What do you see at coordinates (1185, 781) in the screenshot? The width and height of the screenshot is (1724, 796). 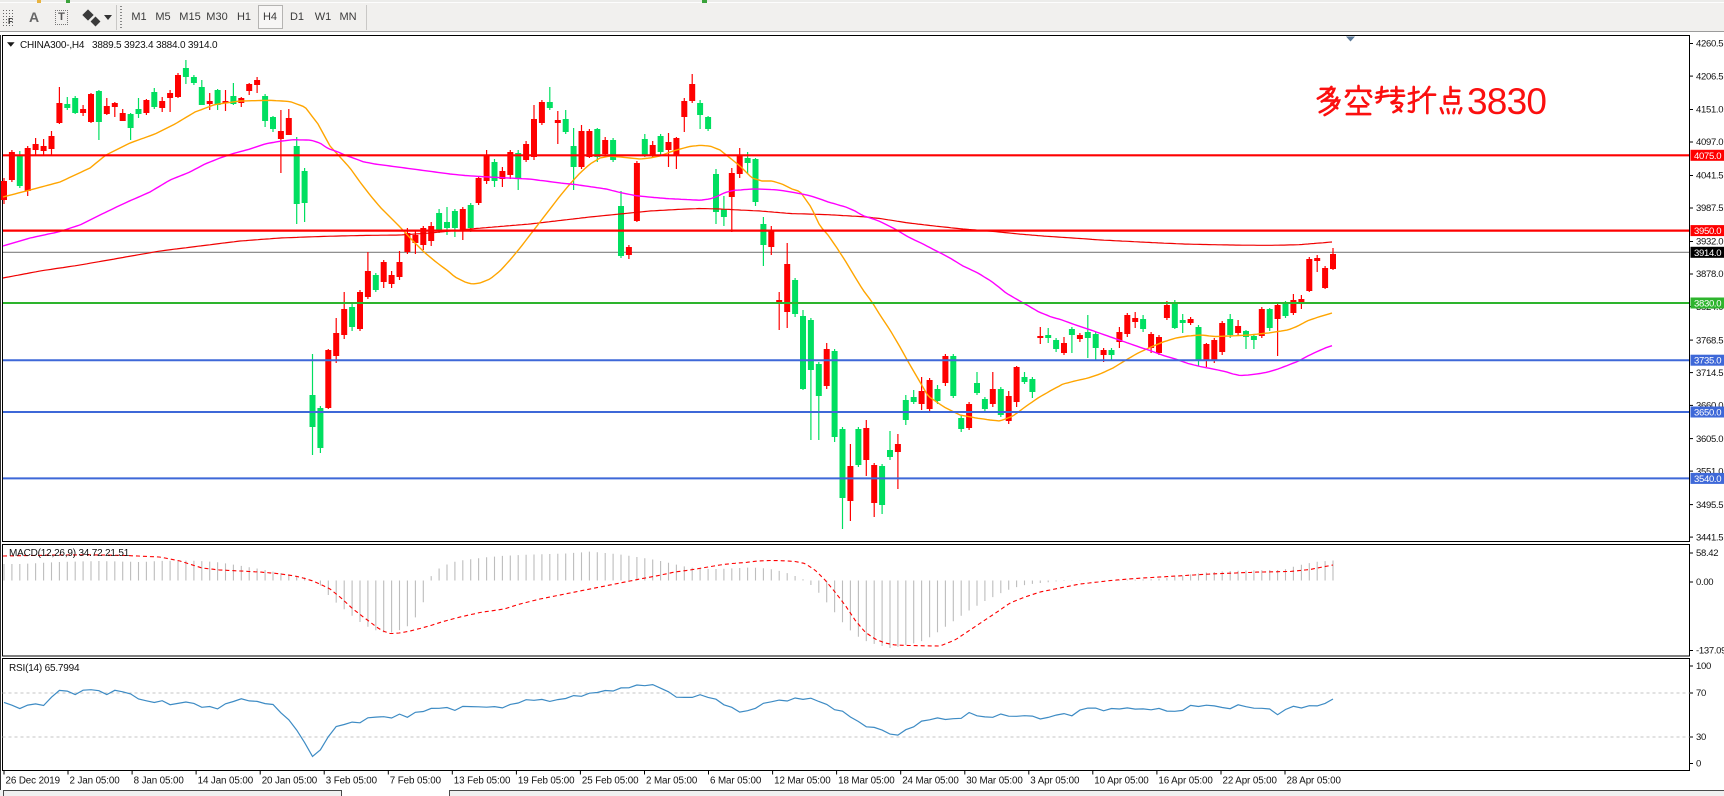 I see `svg-text: 16 Apr 05:00` at bounding box center [1185, 781].